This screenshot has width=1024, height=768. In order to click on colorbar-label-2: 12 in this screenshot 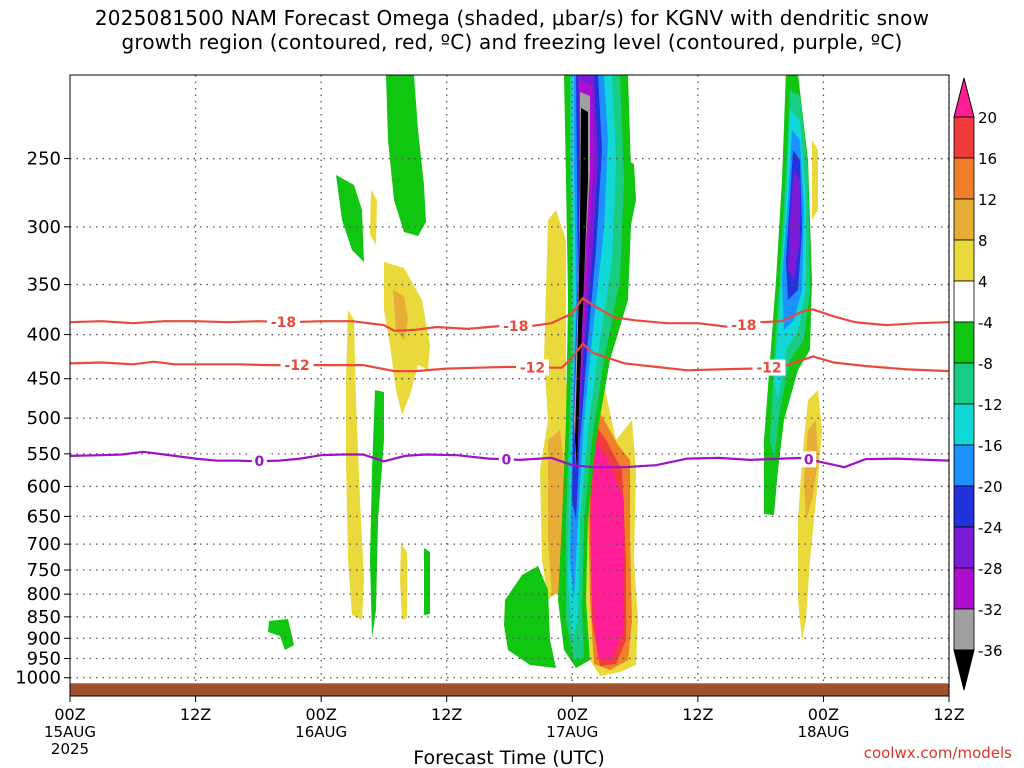, I will do `click(987, 200)`.